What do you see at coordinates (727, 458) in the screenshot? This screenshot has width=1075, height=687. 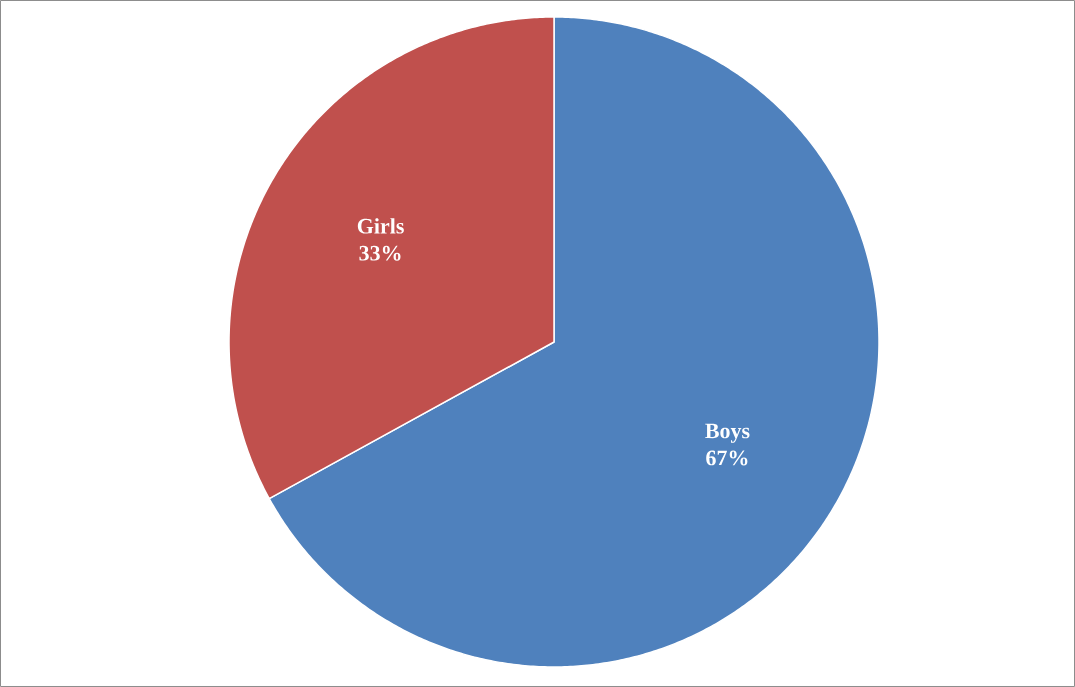 I see `data-label: 67%` at bounding box center [727, 458].